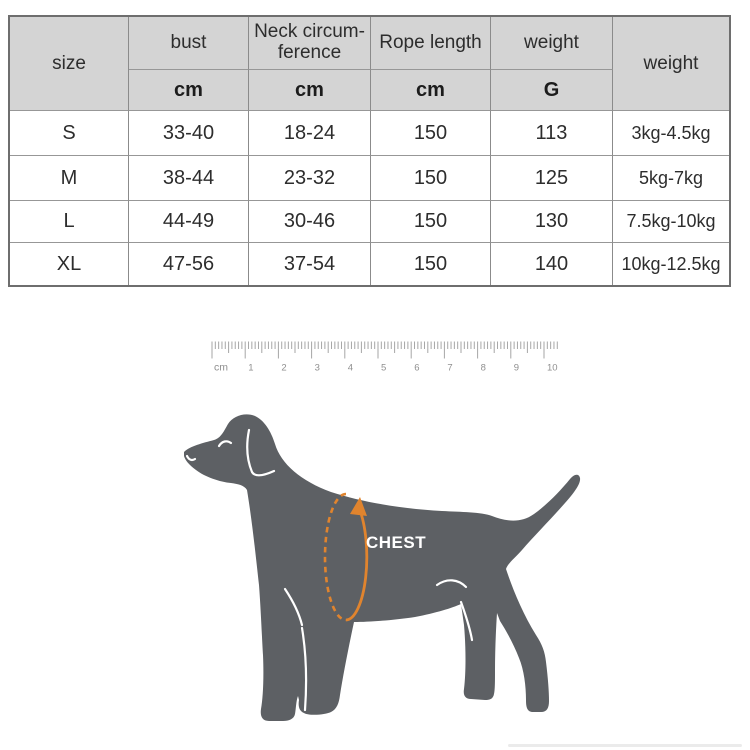  Describe the element at coordinates (69, 222) in the screenshot. I see `table-cell-size: L` at that location.